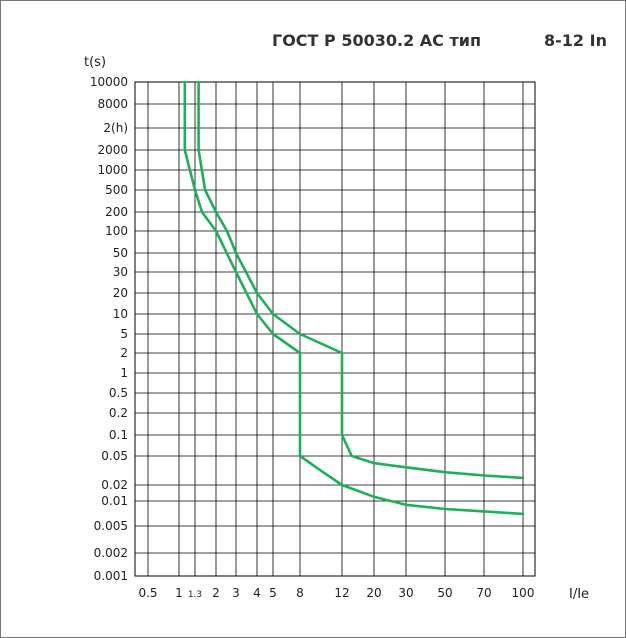 The width and height of the screenshot is (626, 638). What do you see at coordinates (257, 593) in the screenshot?
I see `x-tick-label: 4` at bounding box center [257, 593].